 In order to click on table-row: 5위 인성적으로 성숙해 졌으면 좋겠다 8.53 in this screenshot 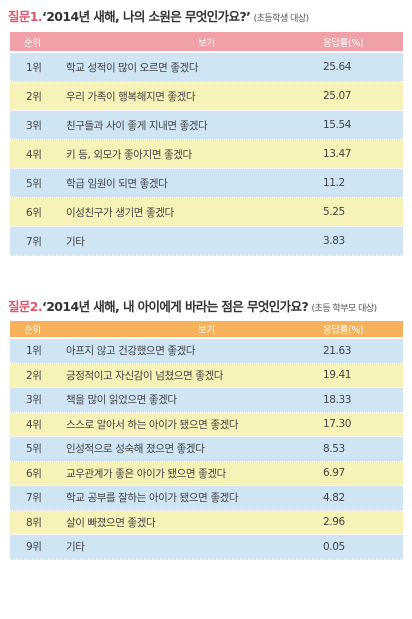, I will do `click(206, 449)`.